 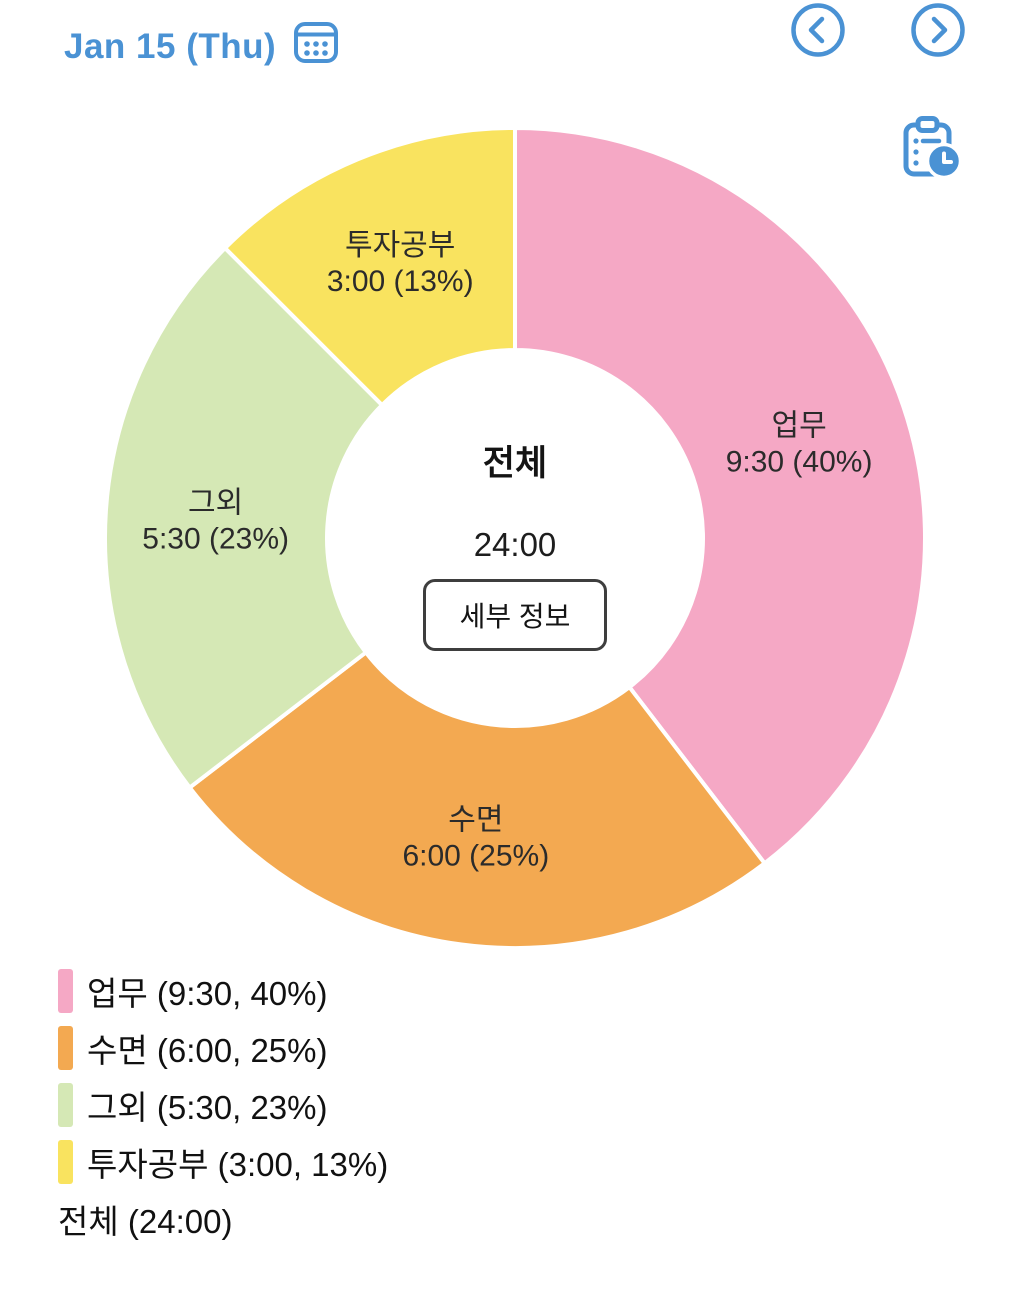 What do you see at coordinates (238, 1164) in the screenshot?
I see `legend-label-3: 투자공부 (3:00, 13%)` at bounding box center [238, 1164].